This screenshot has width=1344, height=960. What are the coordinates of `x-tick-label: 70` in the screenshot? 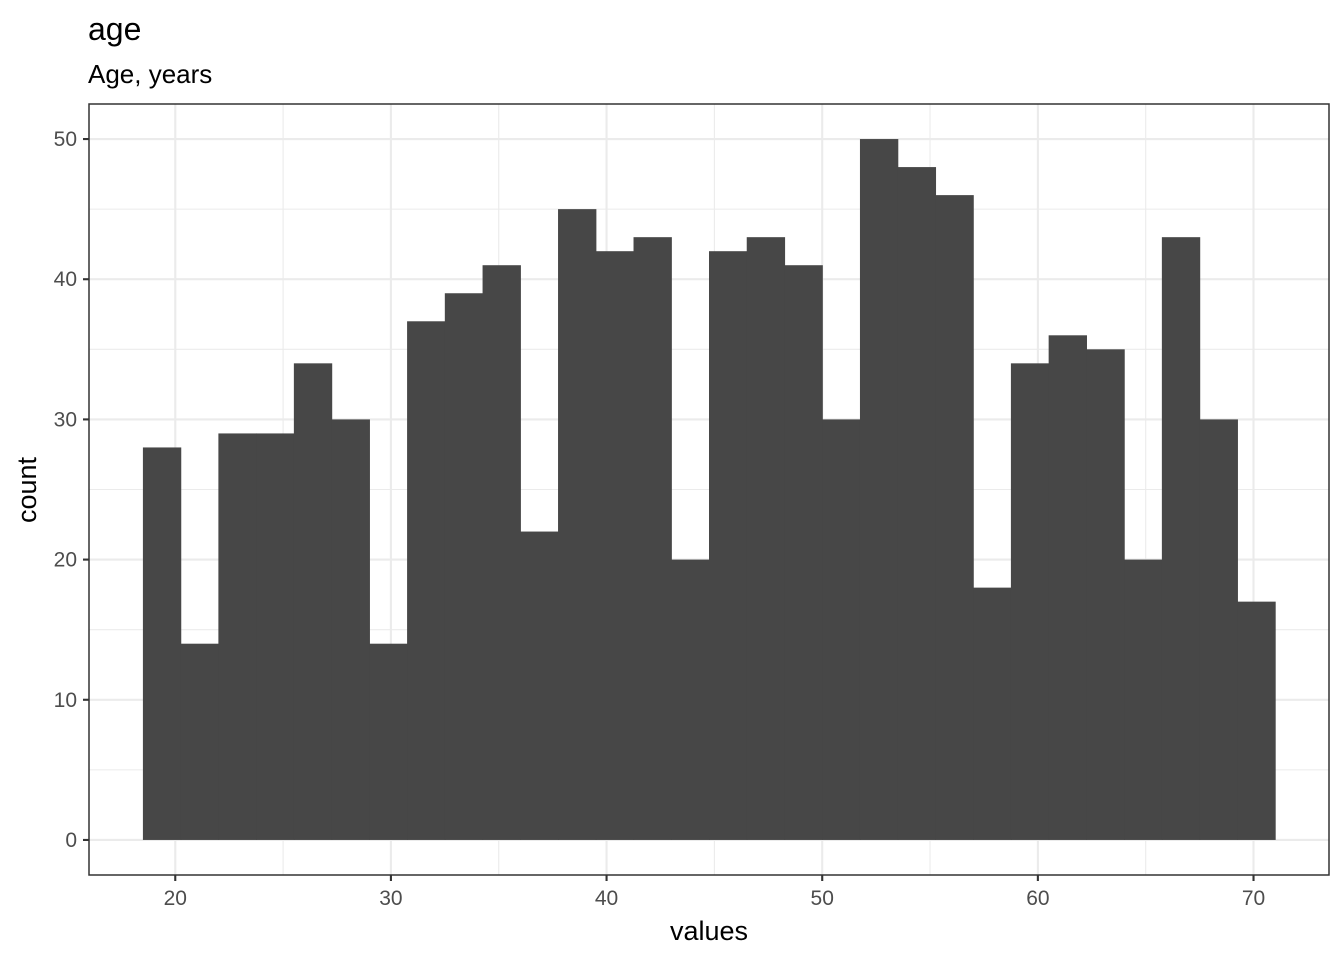 It's located at (1253, 898).